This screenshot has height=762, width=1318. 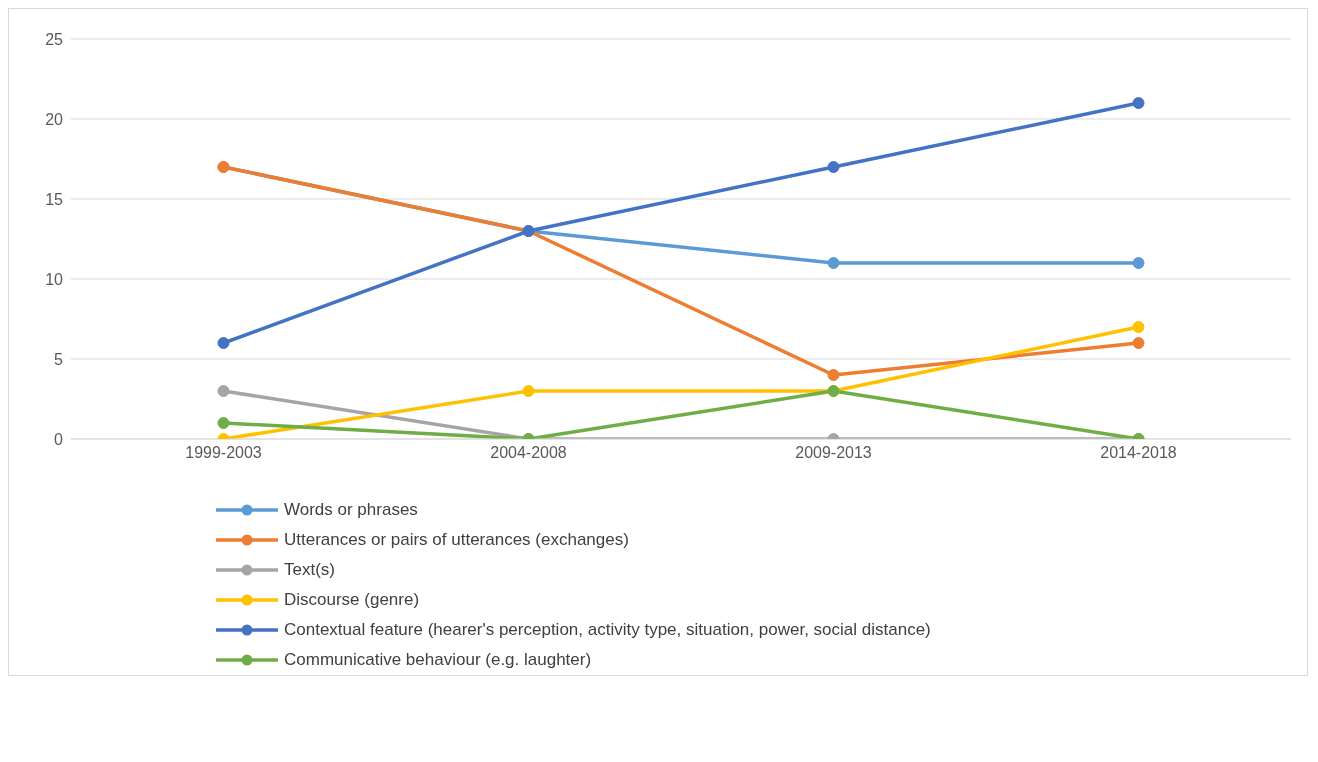 What do you see at coordinates (223, 453) in the screenshot?
I see `x-tick-label: 1999-2003` at bounding box center [223, 453].